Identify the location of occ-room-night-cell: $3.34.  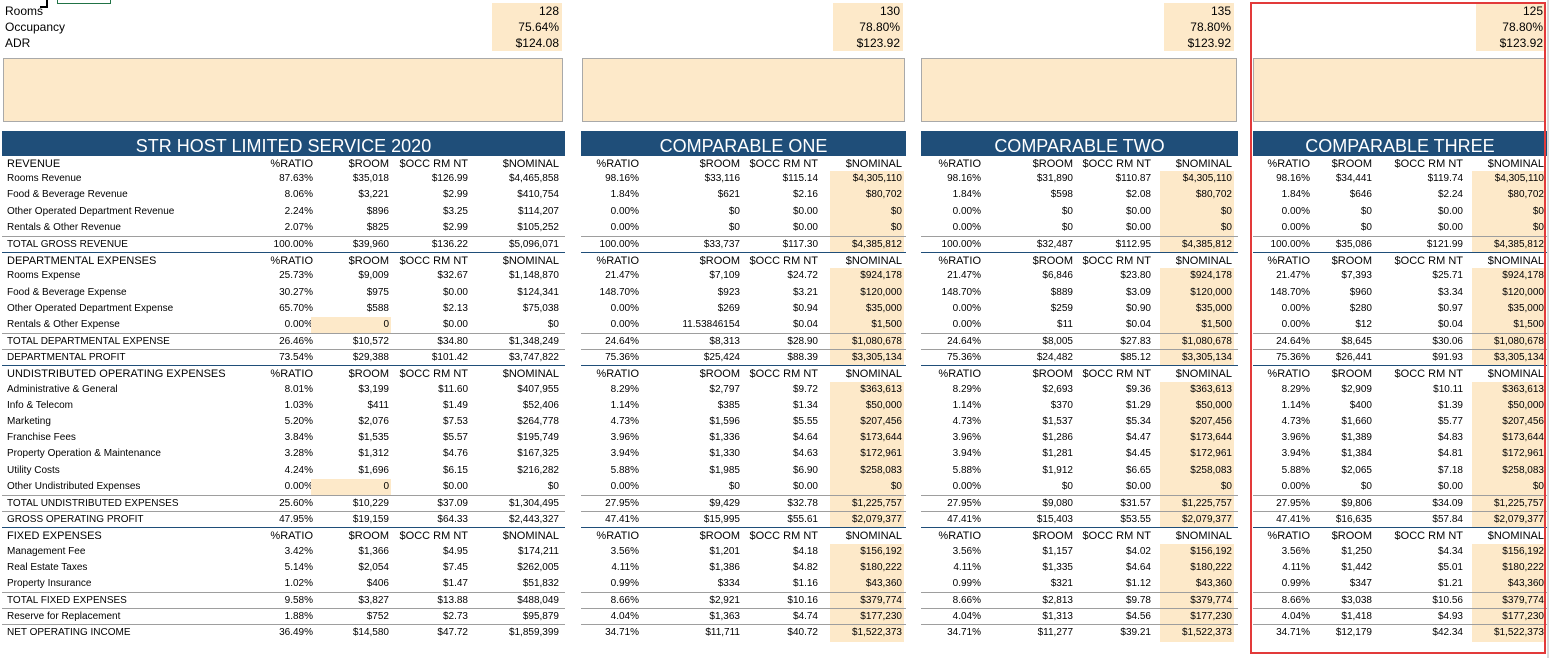
(1450, 292).